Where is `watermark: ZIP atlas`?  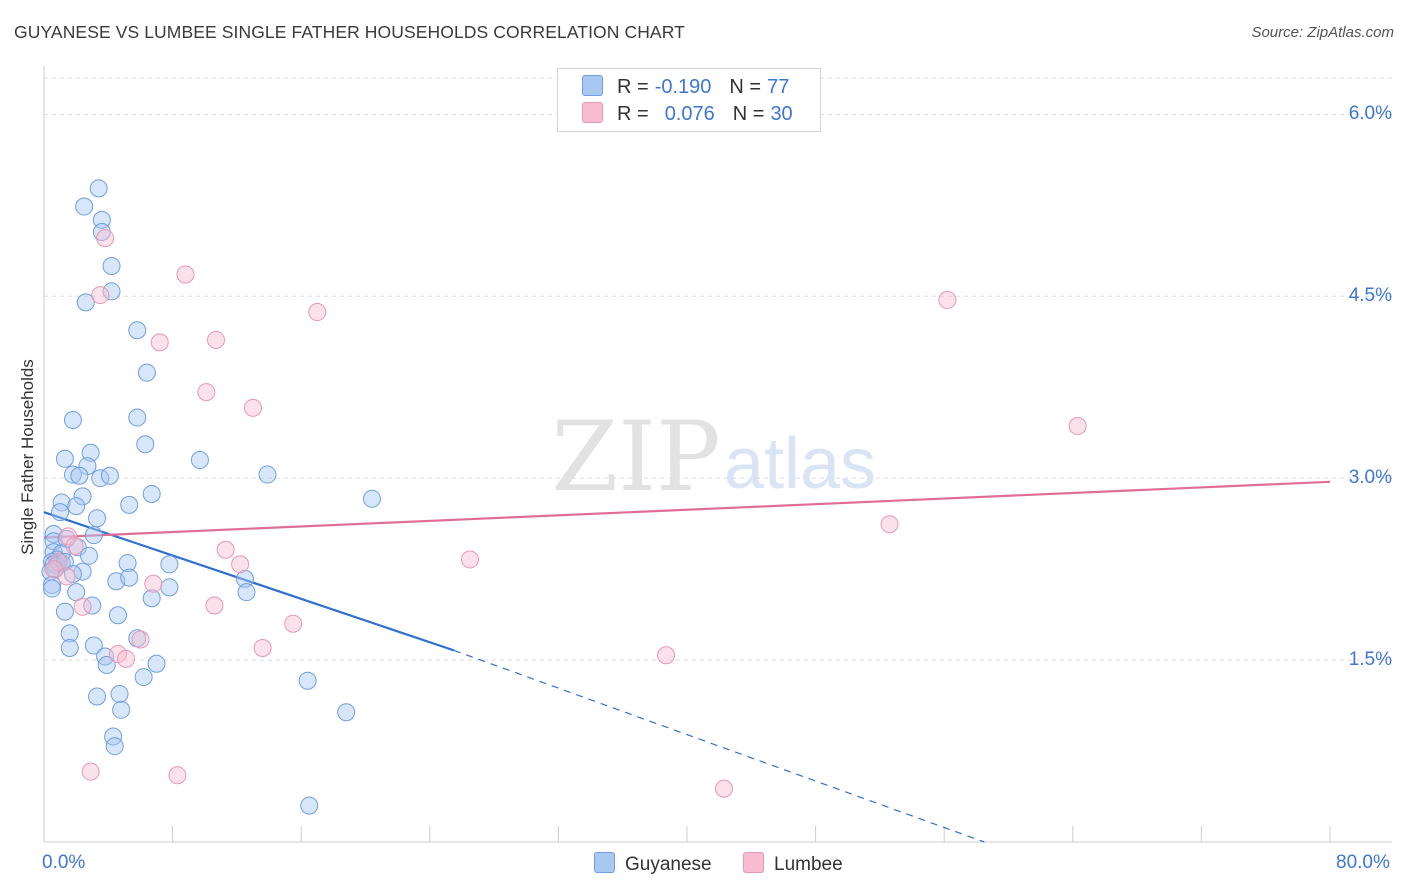
watermark: ZIP atlas is located at coordinates (713, 457).